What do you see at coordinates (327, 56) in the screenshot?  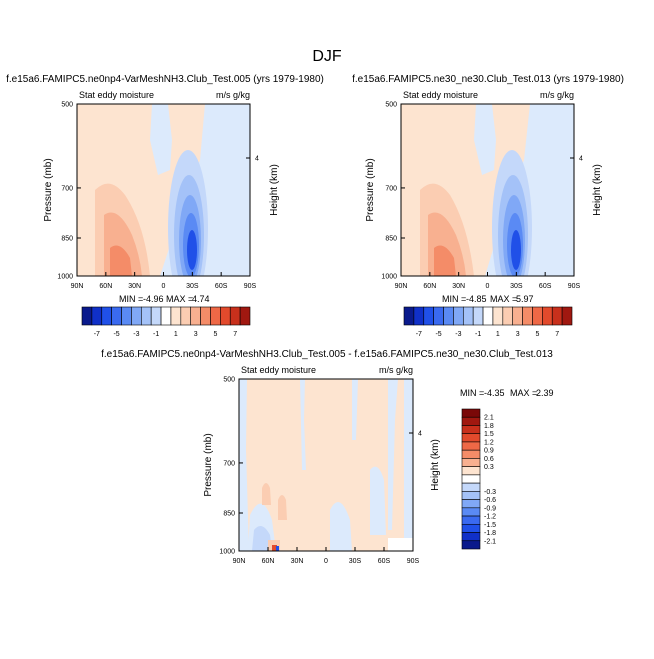 I see `page-title: DJF` at bounding box center [327, 56].